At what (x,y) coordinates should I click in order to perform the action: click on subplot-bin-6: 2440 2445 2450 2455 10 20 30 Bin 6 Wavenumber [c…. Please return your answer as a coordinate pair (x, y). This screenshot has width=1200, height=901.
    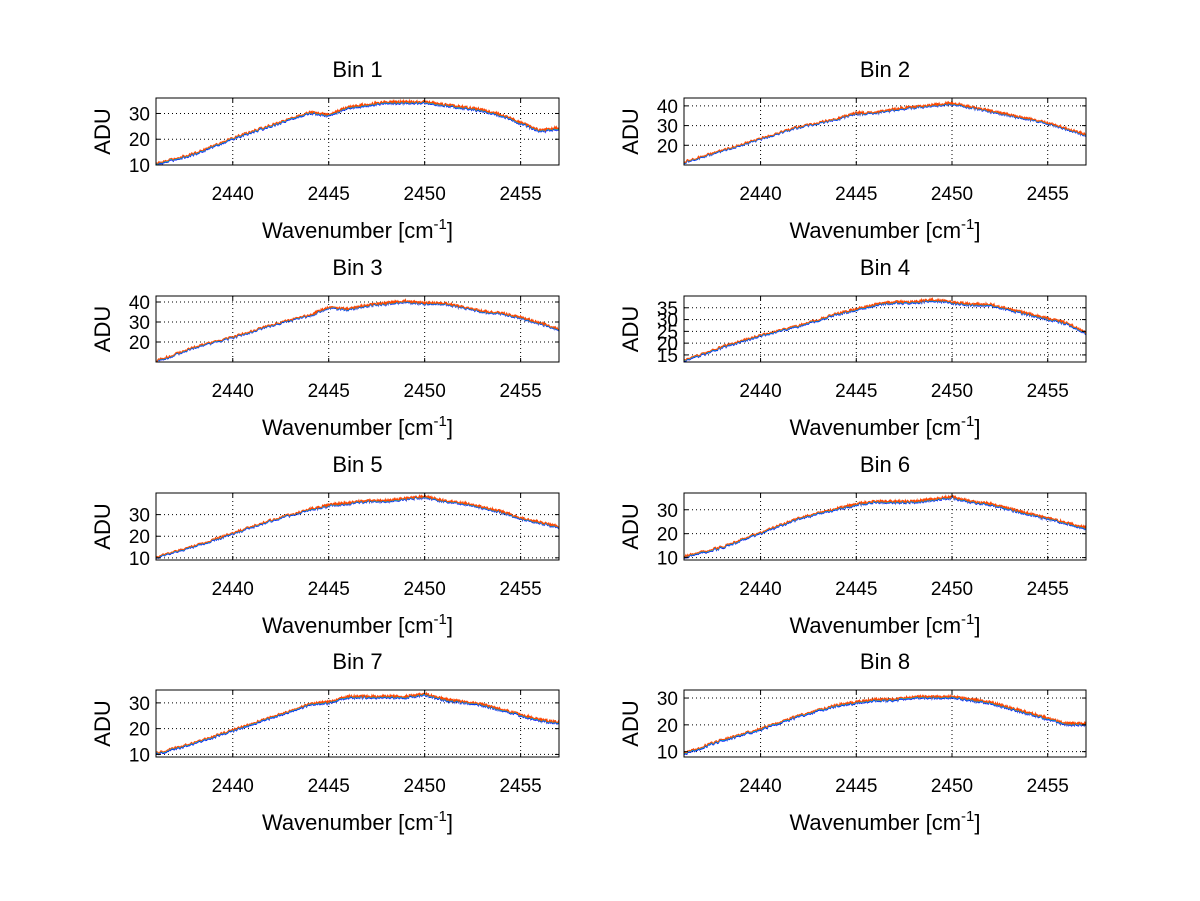
    Looking at the image, I should click on (852, 545).